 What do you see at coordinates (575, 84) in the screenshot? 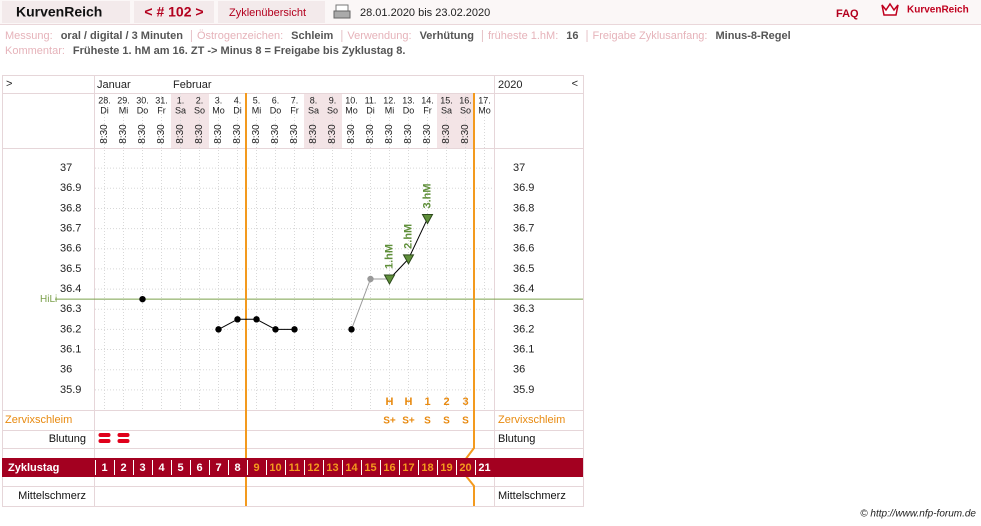
I see `nav-right: <` at bounding box center [575, 84].